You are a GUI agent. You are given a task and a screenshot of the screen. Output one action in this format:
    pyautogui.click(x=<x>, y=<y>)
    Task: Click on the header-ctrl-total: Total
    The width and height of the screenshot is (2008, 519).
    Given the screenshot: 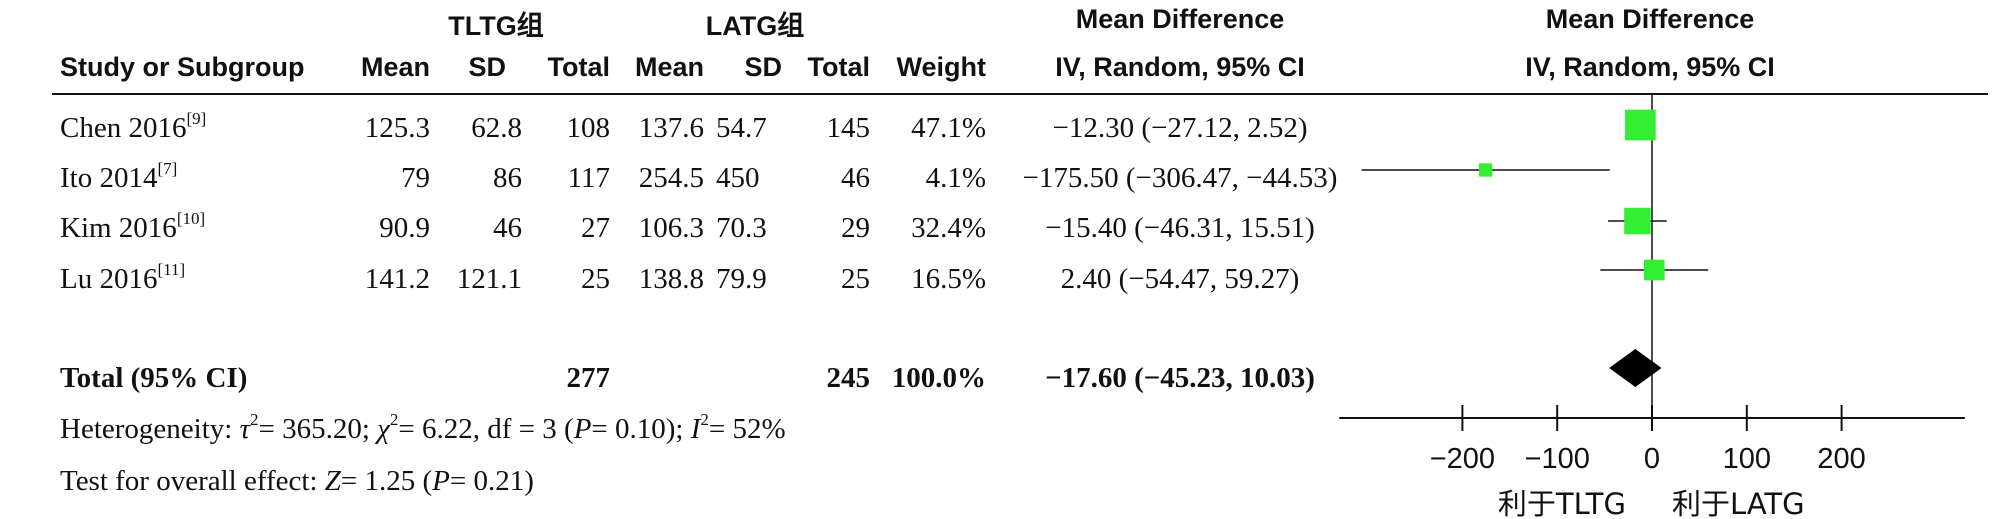 What is the action you would take?
    pyautogui.click(x=839, y=67)
    